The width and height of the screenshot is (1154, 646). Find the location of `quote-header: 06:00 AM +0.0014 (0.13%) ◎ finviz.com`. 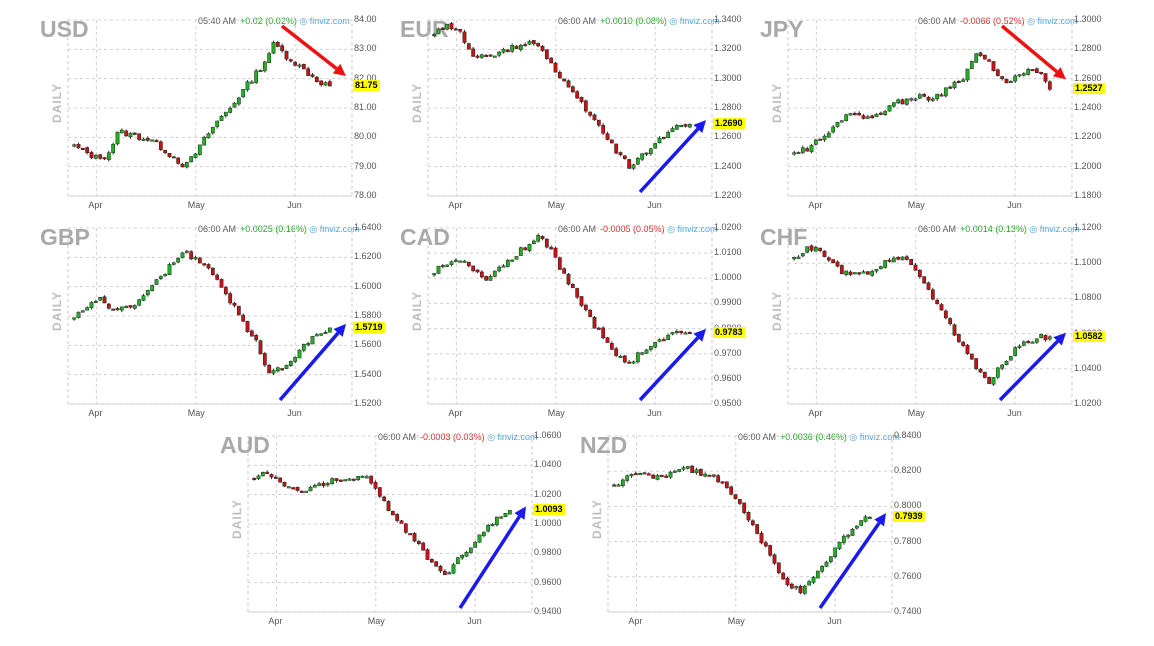

quote-header: 06:00 AM +0.0014 (0.13%) ◎ finviz.com is located at coordinates (999, 229).